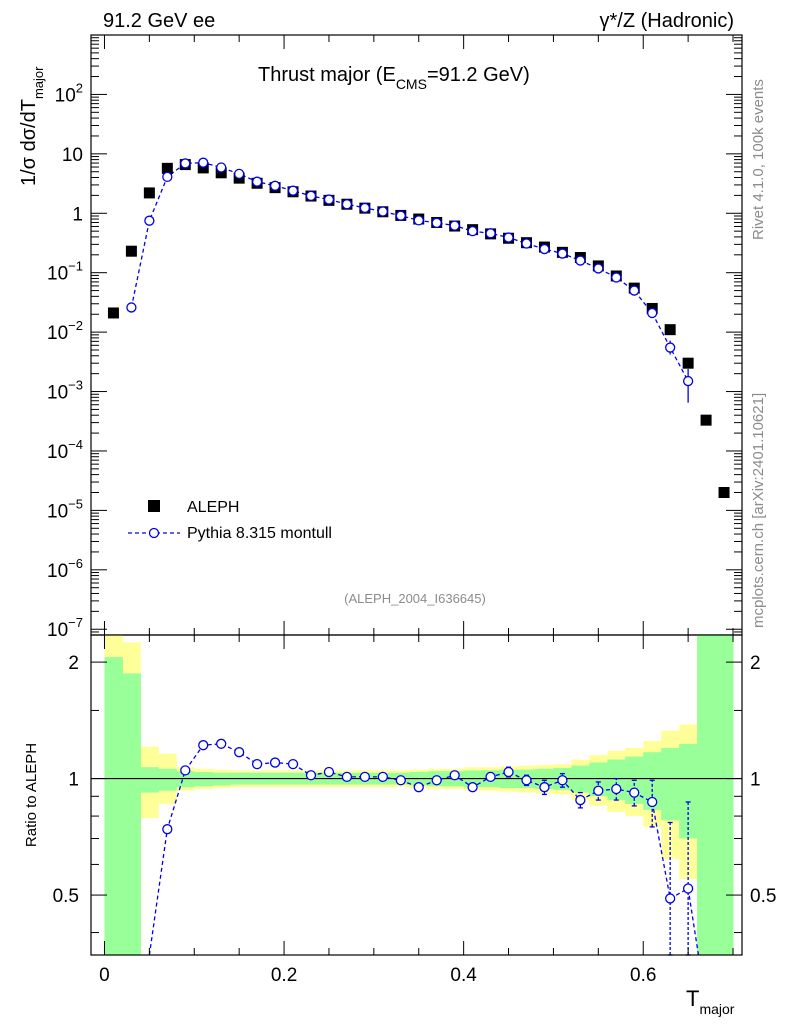 The width and height of the screenshot is (786, 1024). I want to click on y-tick-label: 10, so click(72, 155).